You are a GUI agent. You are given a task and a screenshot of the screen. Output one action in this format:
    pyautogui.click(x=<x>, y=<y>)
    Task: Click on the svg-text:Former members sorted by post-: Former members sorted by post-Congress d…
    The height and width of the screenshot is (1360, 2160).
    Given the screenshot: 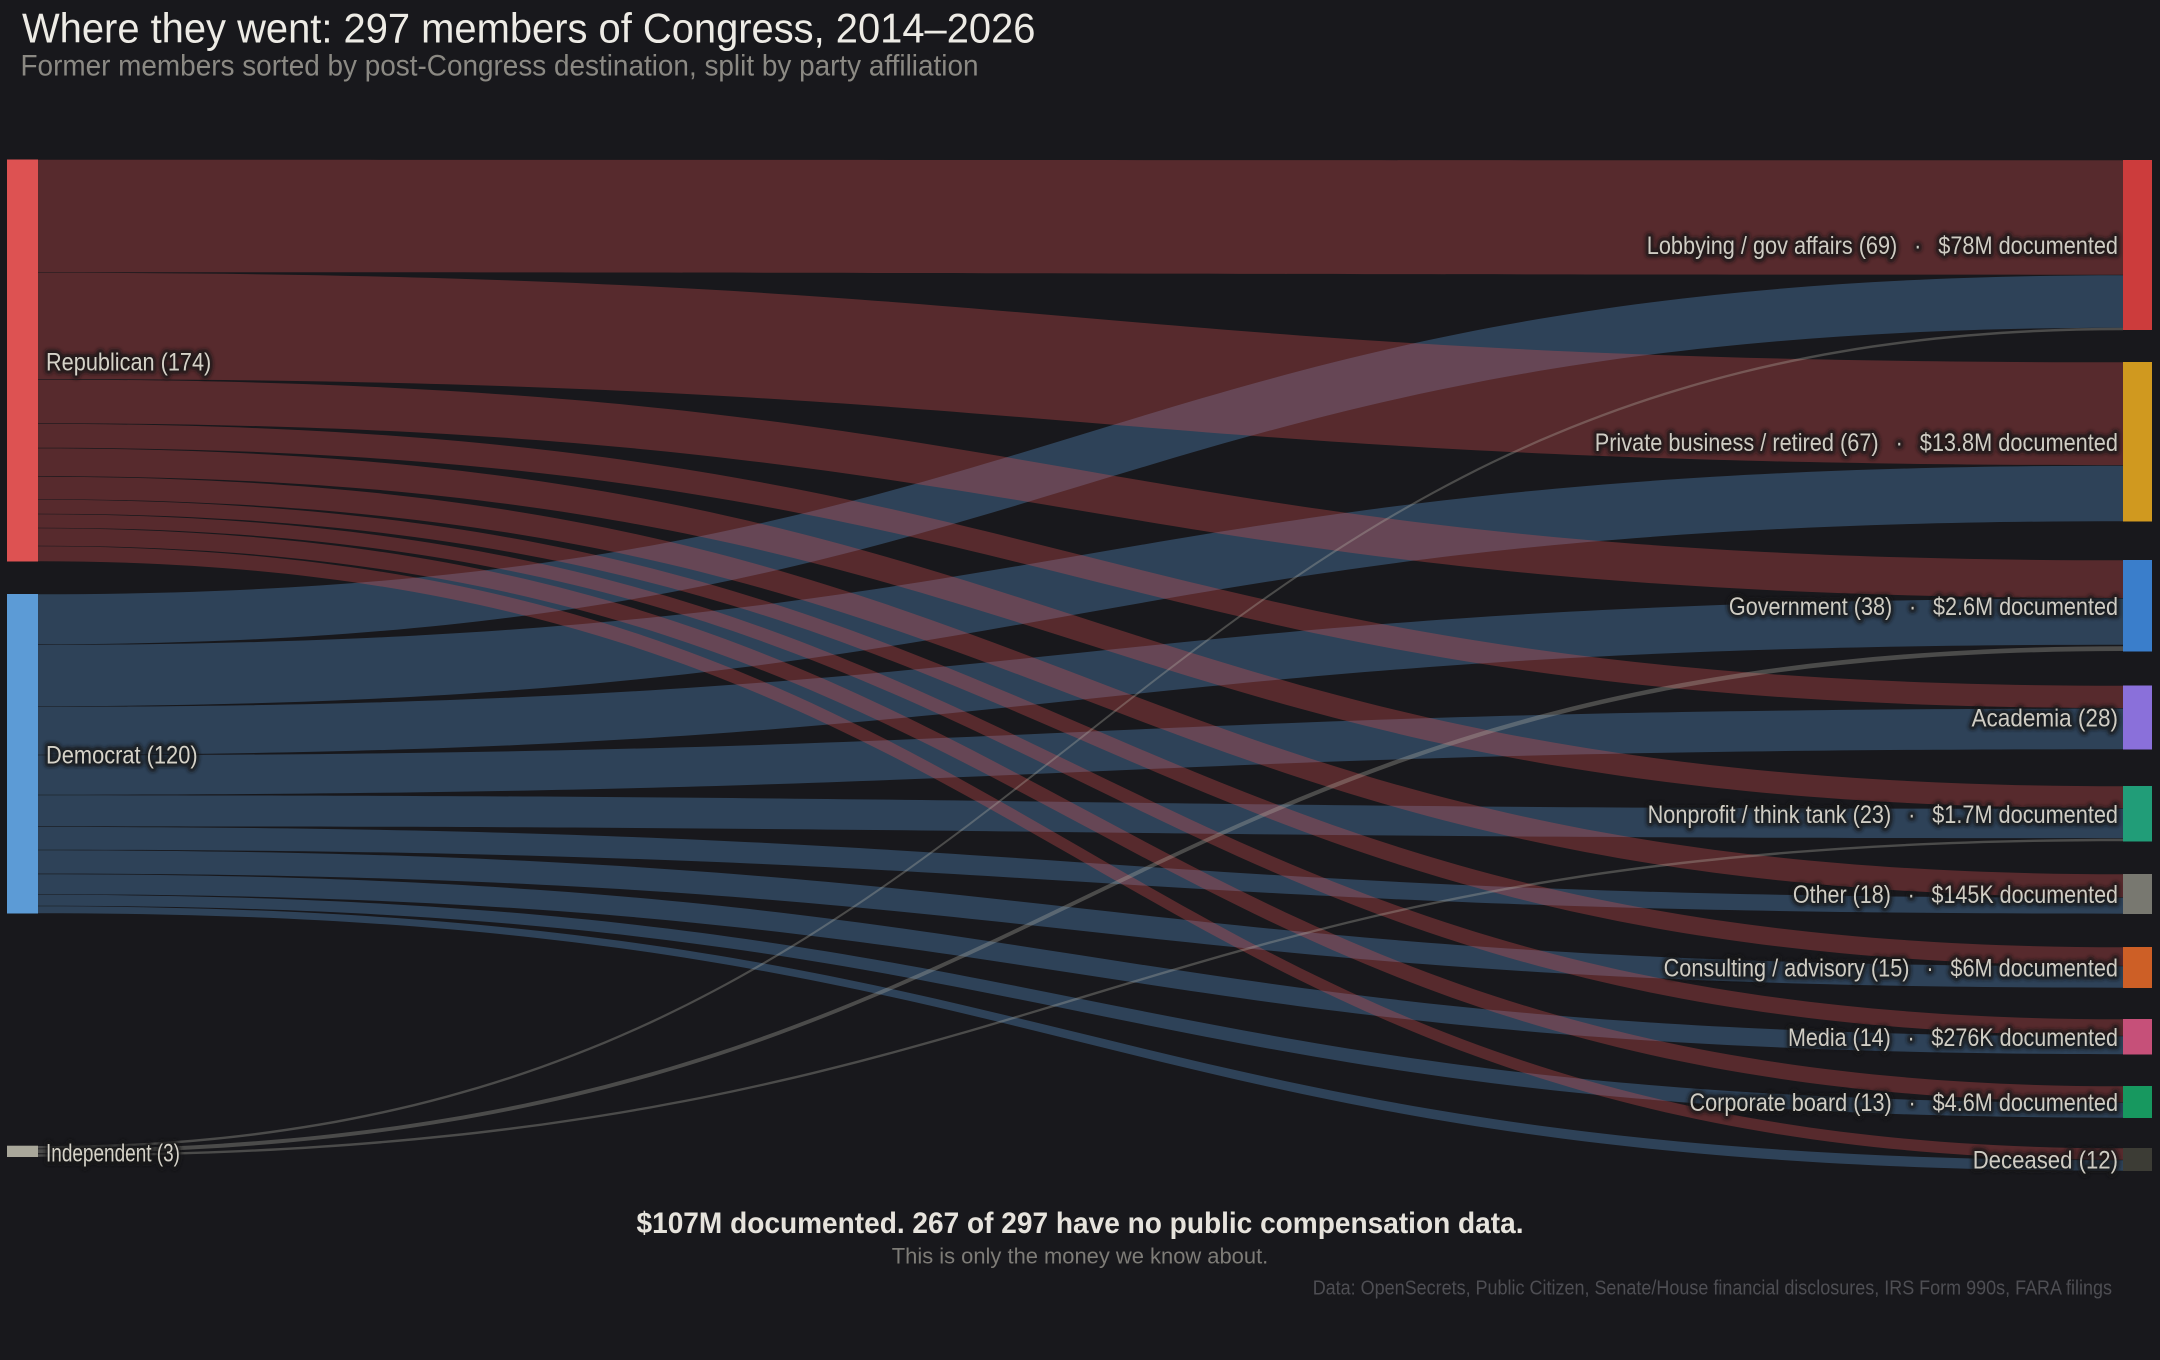 What is the action you would take?
    pyautogui.click(x=500, y=66)
    